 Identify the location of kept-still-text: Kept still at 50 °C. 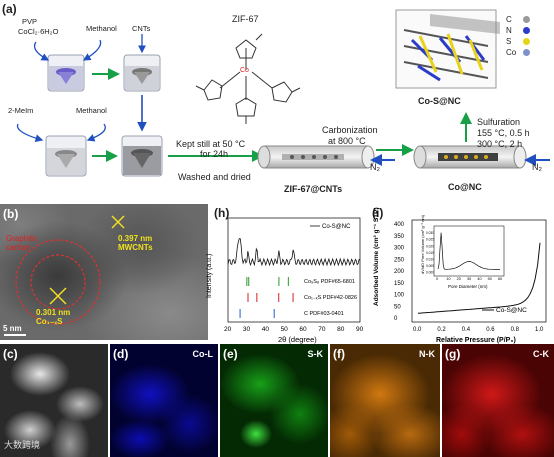
(211, 144).